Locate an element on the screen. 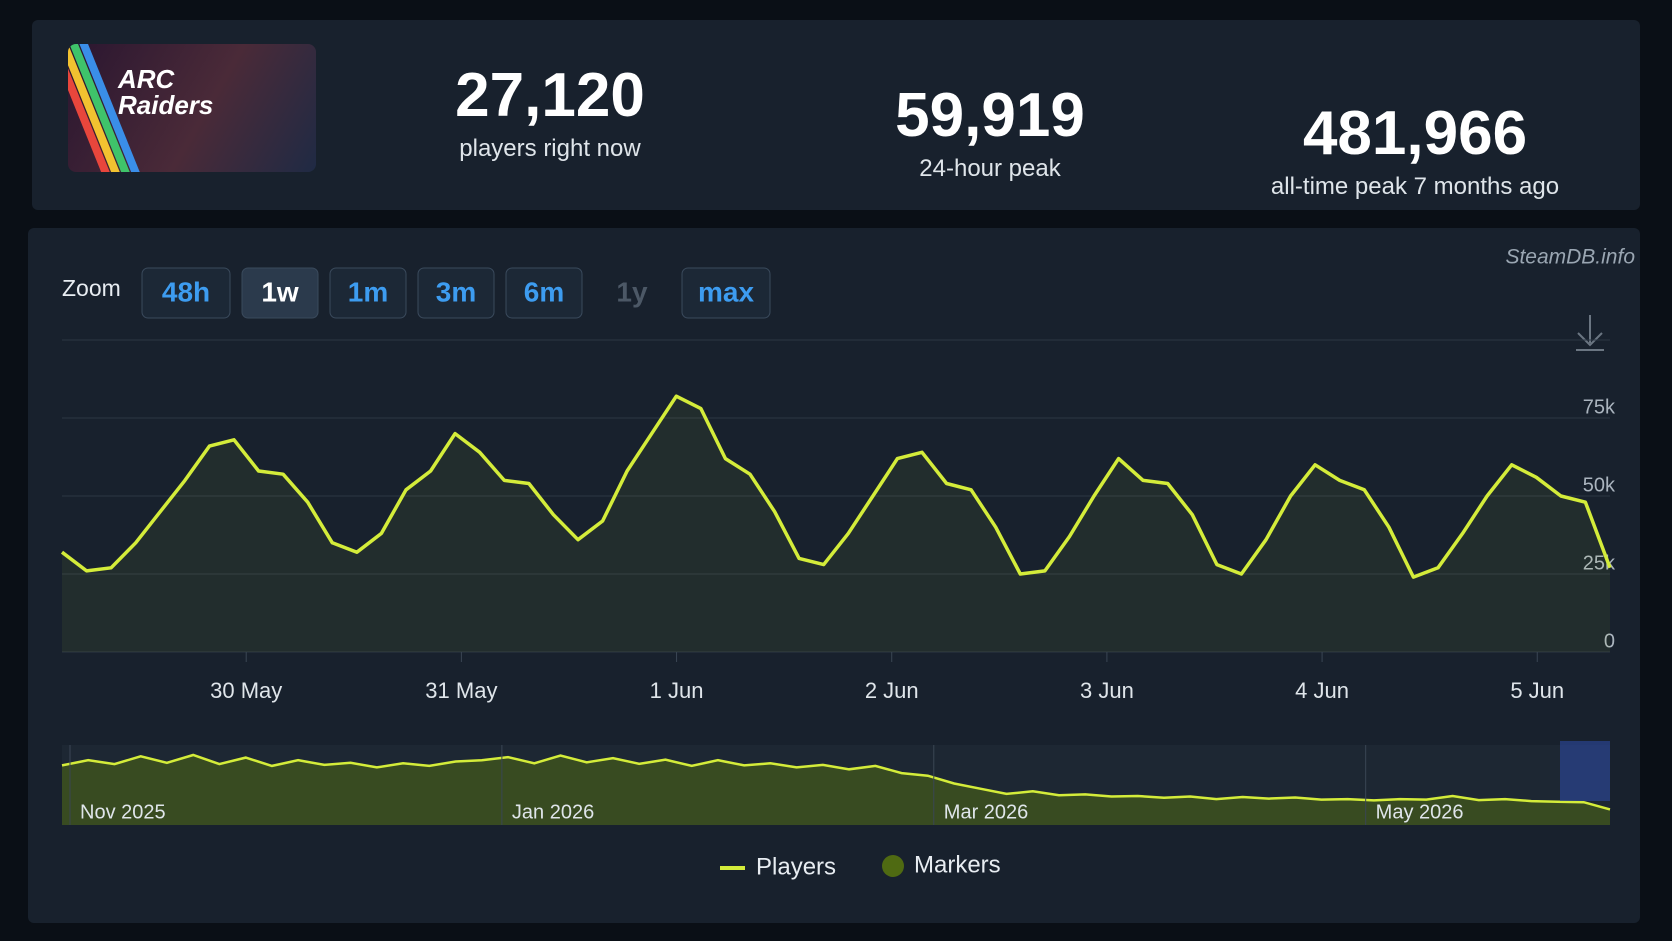  zoom-button-label: 1y is located at coordinates (632, 291).